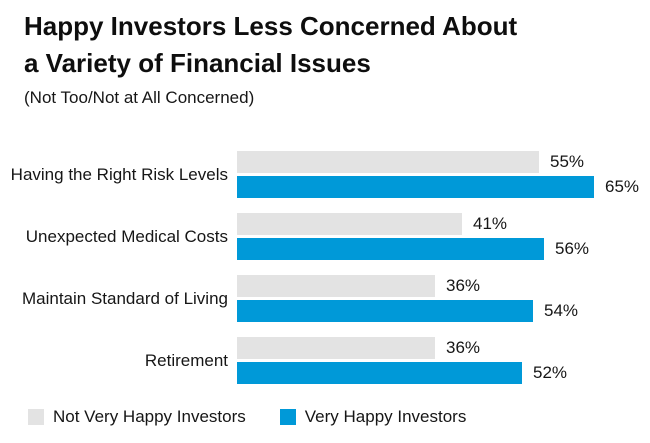  I want to click on bar-line: 65%, so click(443, 187).